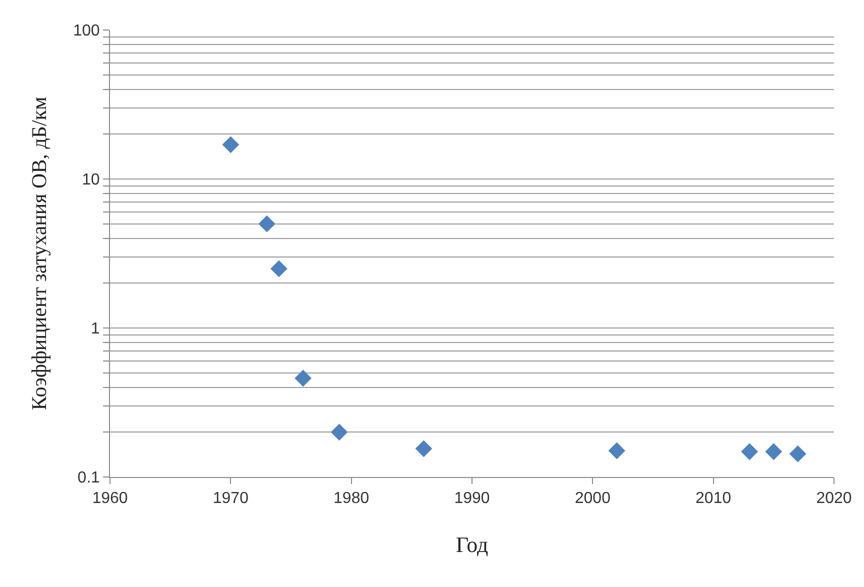 Image resolution: width=864 pixels, height=587 pixels. I want to click on y-tick-label: 100, so click(86, 31).